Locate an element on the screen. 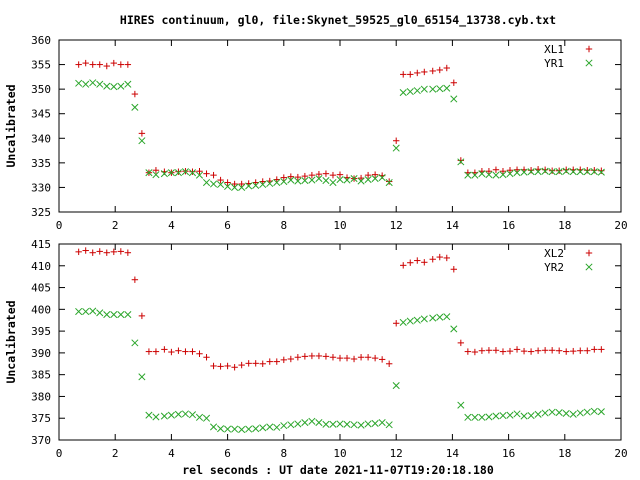 The image size is (640, 480). bottom-legend-marker-yr2 is located at coordinates (589, 267).